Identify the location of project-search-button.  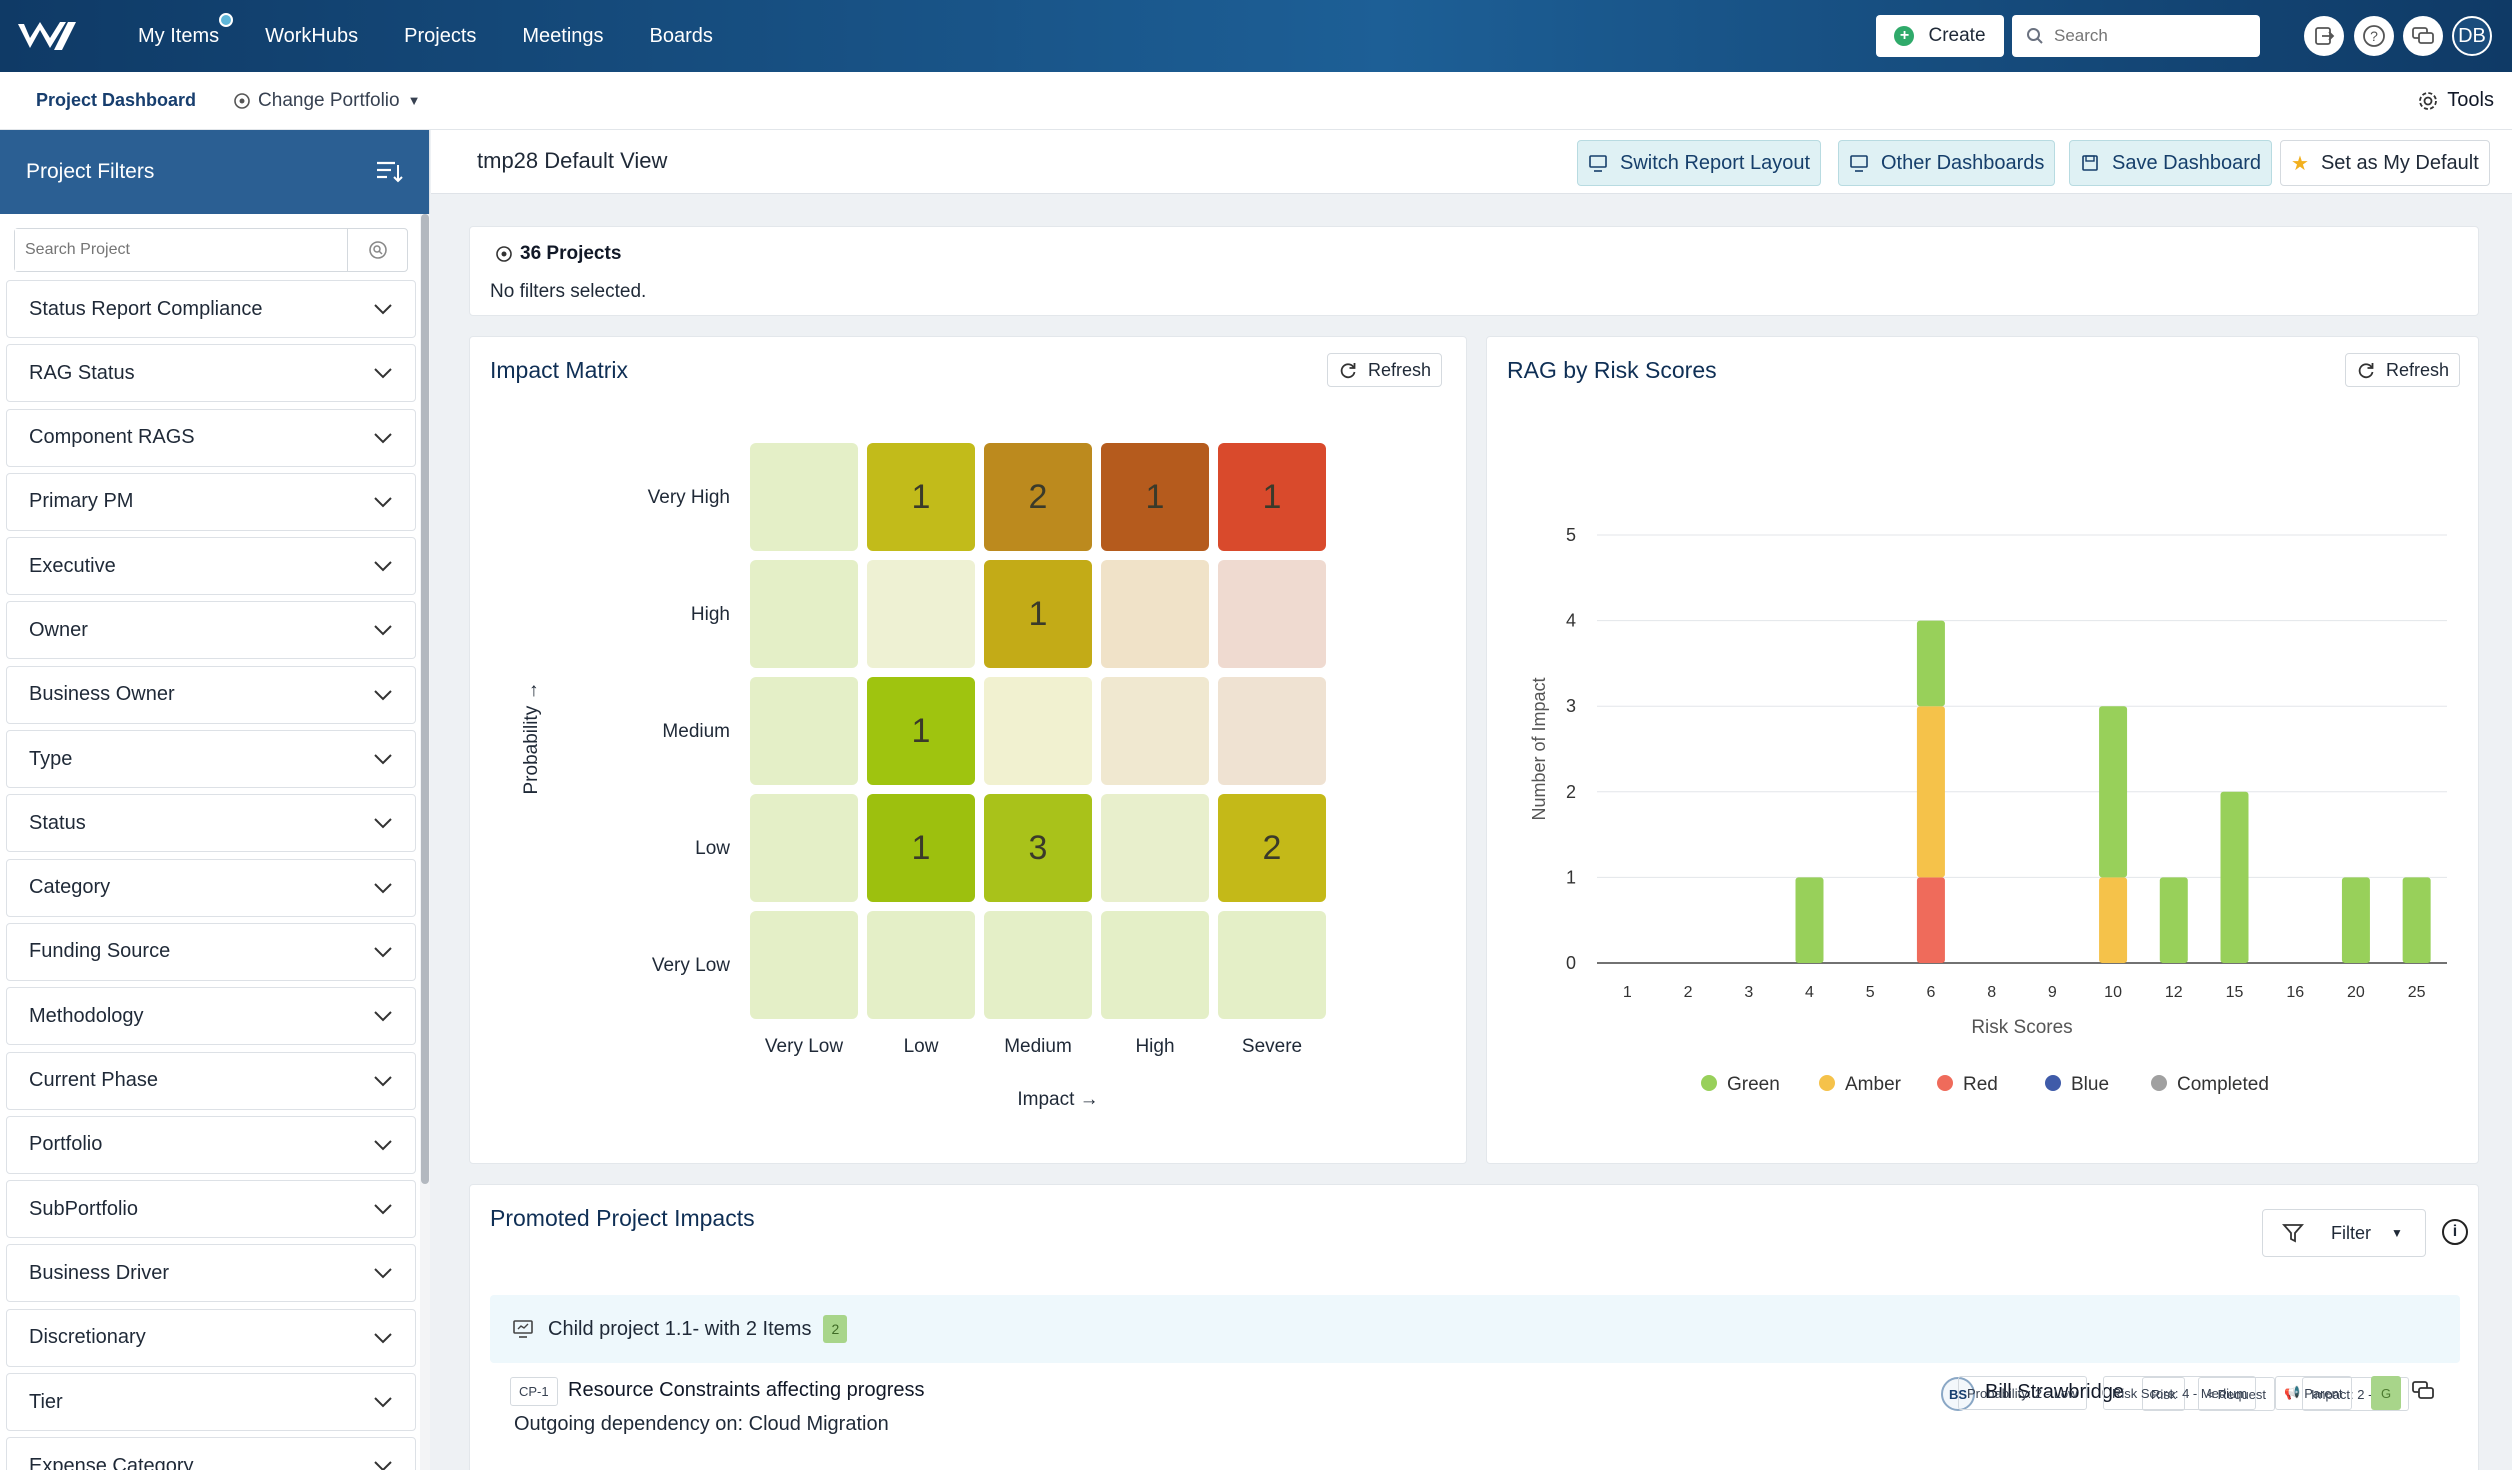
(377, 250).